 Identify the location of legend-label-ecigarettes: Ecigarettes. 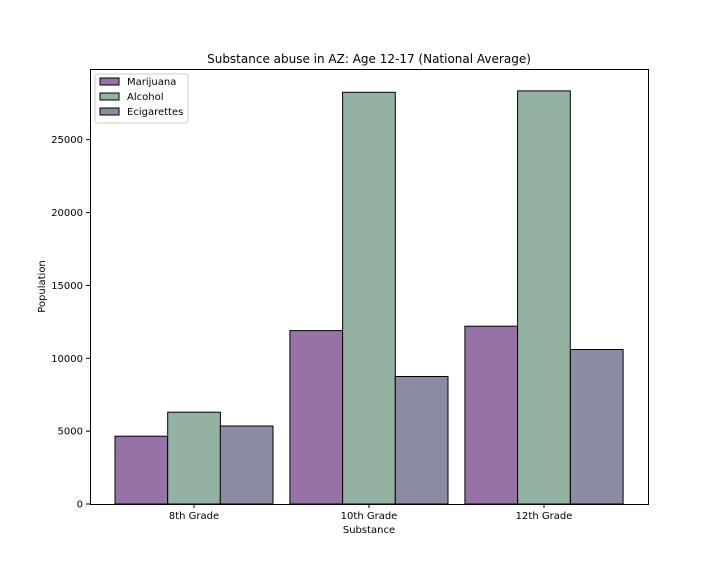
(155, 112).